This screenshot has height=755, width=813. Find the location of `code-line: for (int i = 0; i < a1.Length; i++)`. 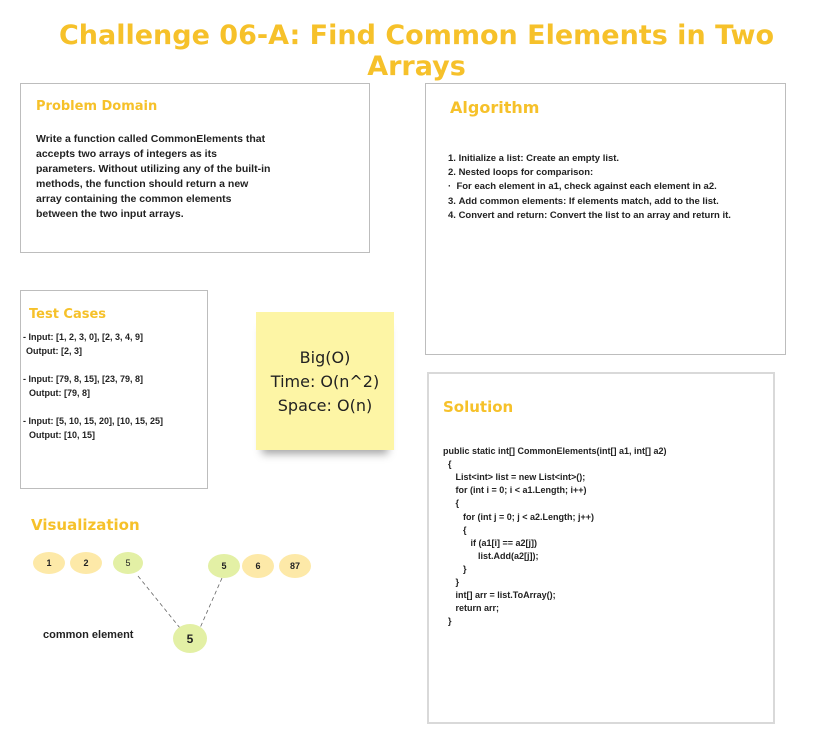

code-line: for (int i = 0; i < a1.Length; i++) is located at coordinates (515, 490).